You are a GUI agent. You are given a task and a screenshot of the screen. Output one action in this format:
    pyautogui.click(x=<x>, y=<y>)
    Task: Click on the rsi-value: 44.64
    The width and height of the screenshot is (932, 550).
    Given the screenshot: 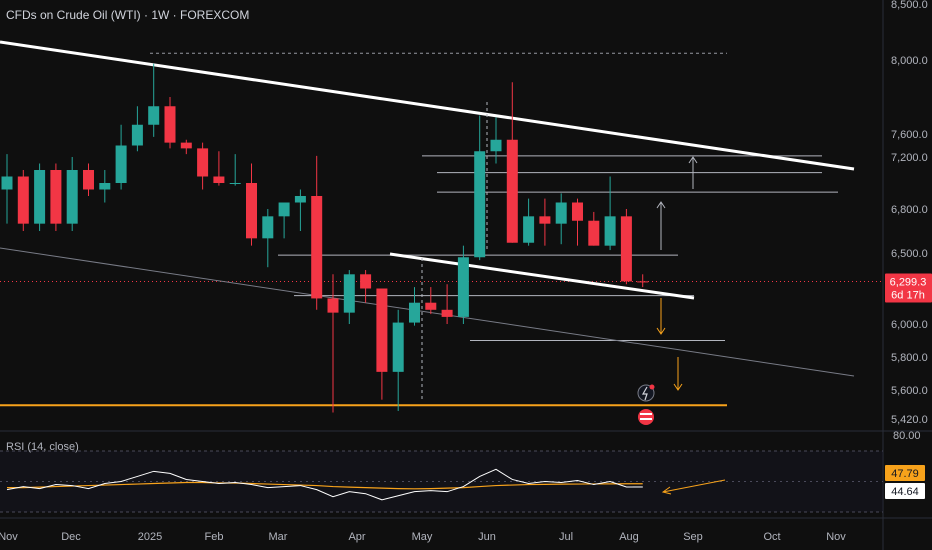 What is the action you would take?
    pyautogui.click(x=905, y=492)
    